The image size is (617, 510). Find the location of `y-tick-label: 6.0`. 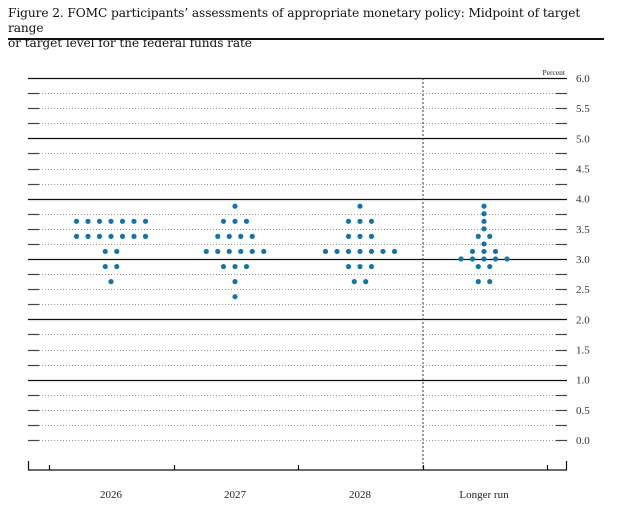

y-tick-label: 6.0 is located at coordinates (583, 79).